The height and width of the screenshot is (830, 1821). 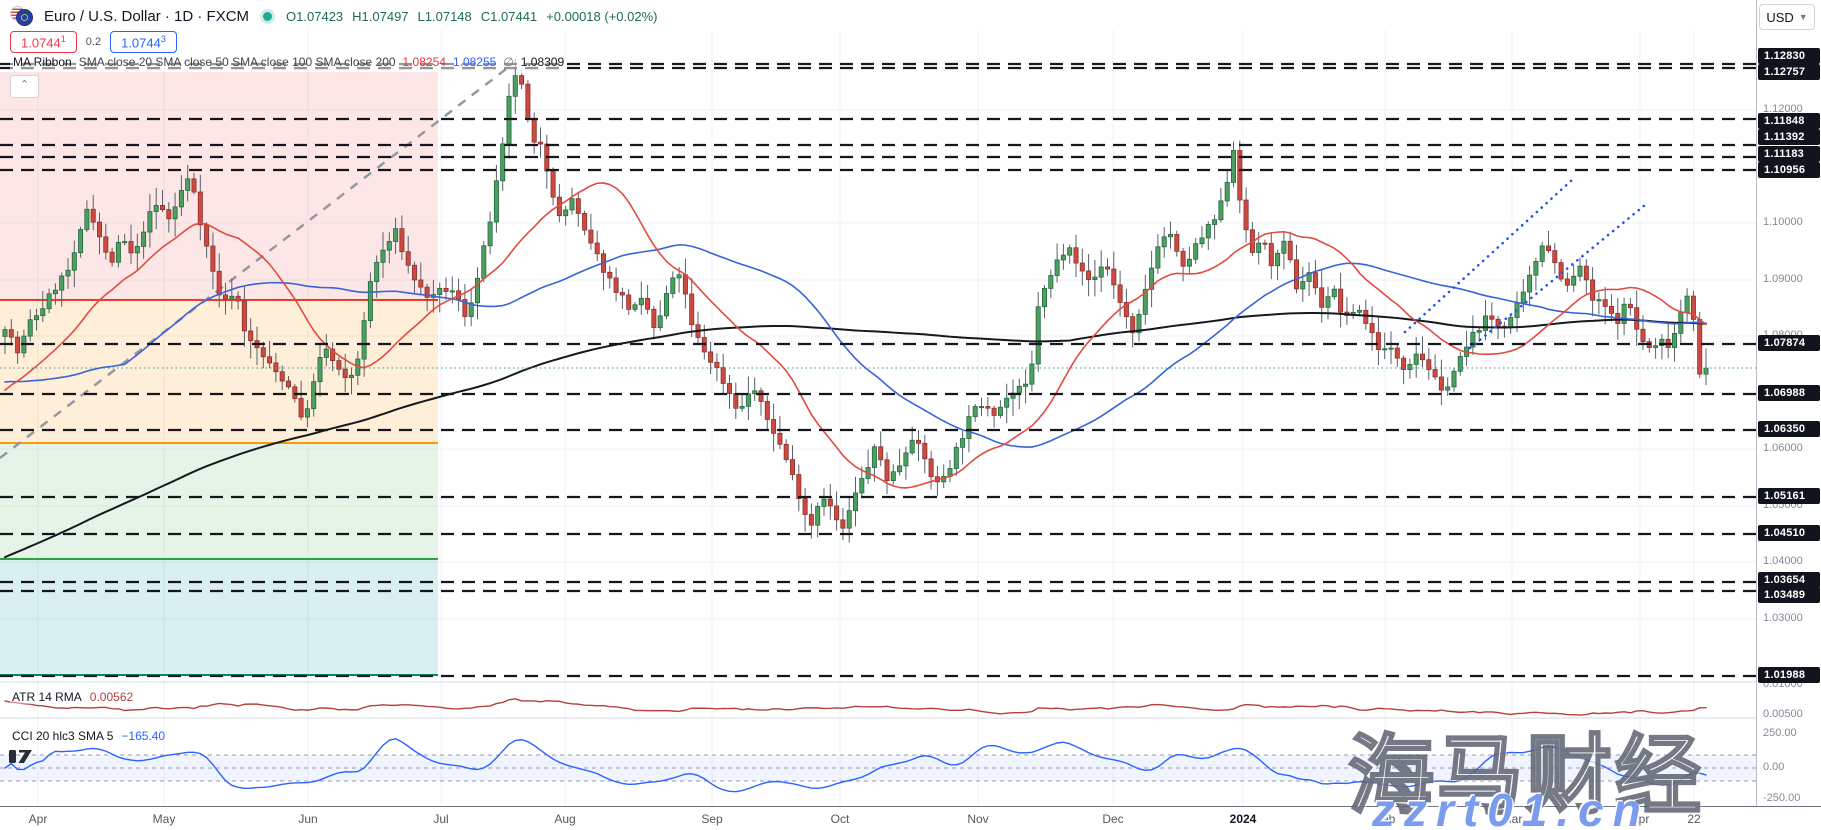 What do you see at coordinates (565, 819) in the screenshot?
I see `month-label: Aug` at bounding box center [565, 819].